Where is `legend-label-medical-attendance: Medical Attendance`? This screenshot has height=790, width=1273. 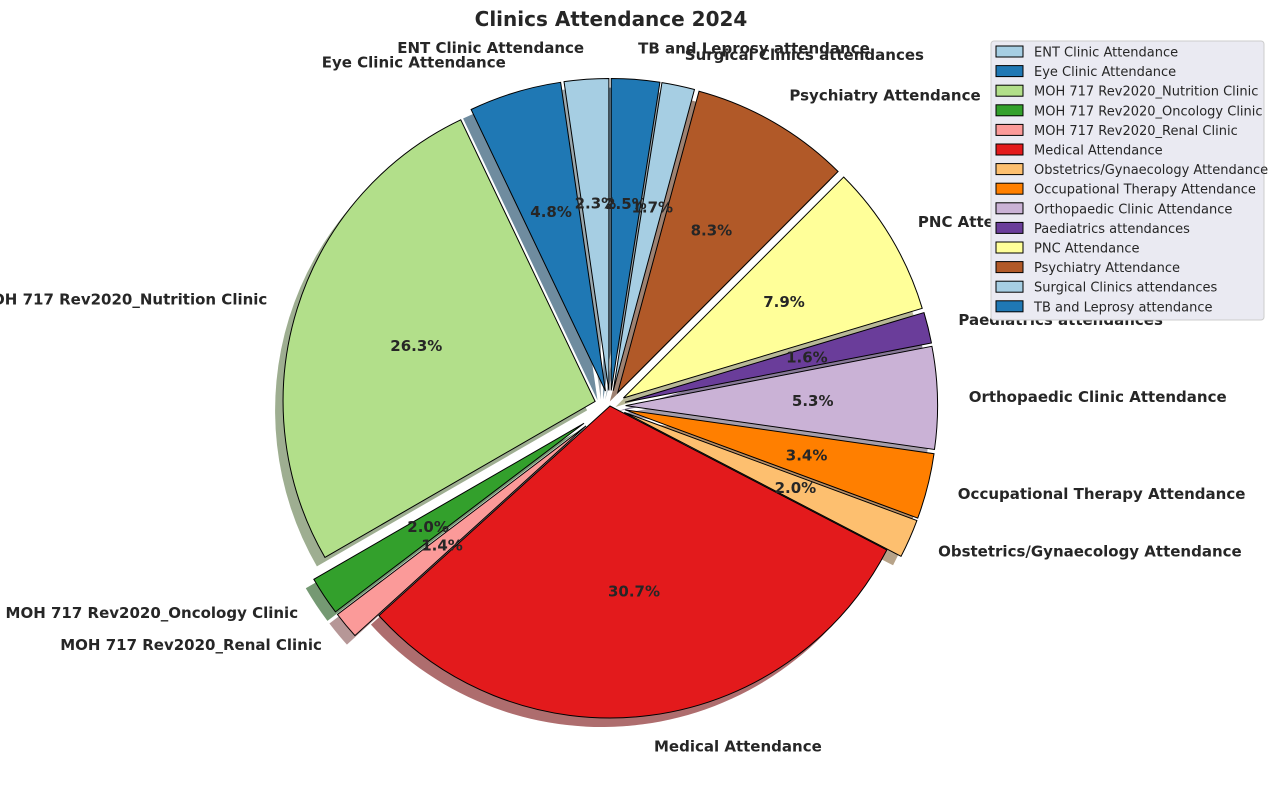 legend-label-medical-attendance: Medical Attendance is located at coordinates (1098, 151).